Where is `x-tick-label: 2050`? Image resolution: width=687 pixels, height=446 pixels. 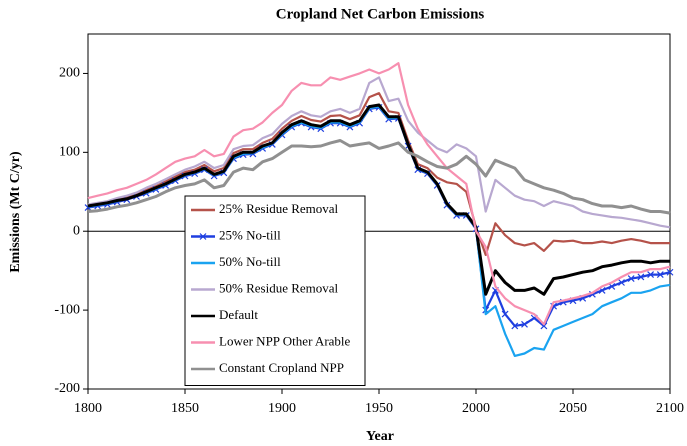 x-tick-label: 2050 is located at coordinates (573, 408).